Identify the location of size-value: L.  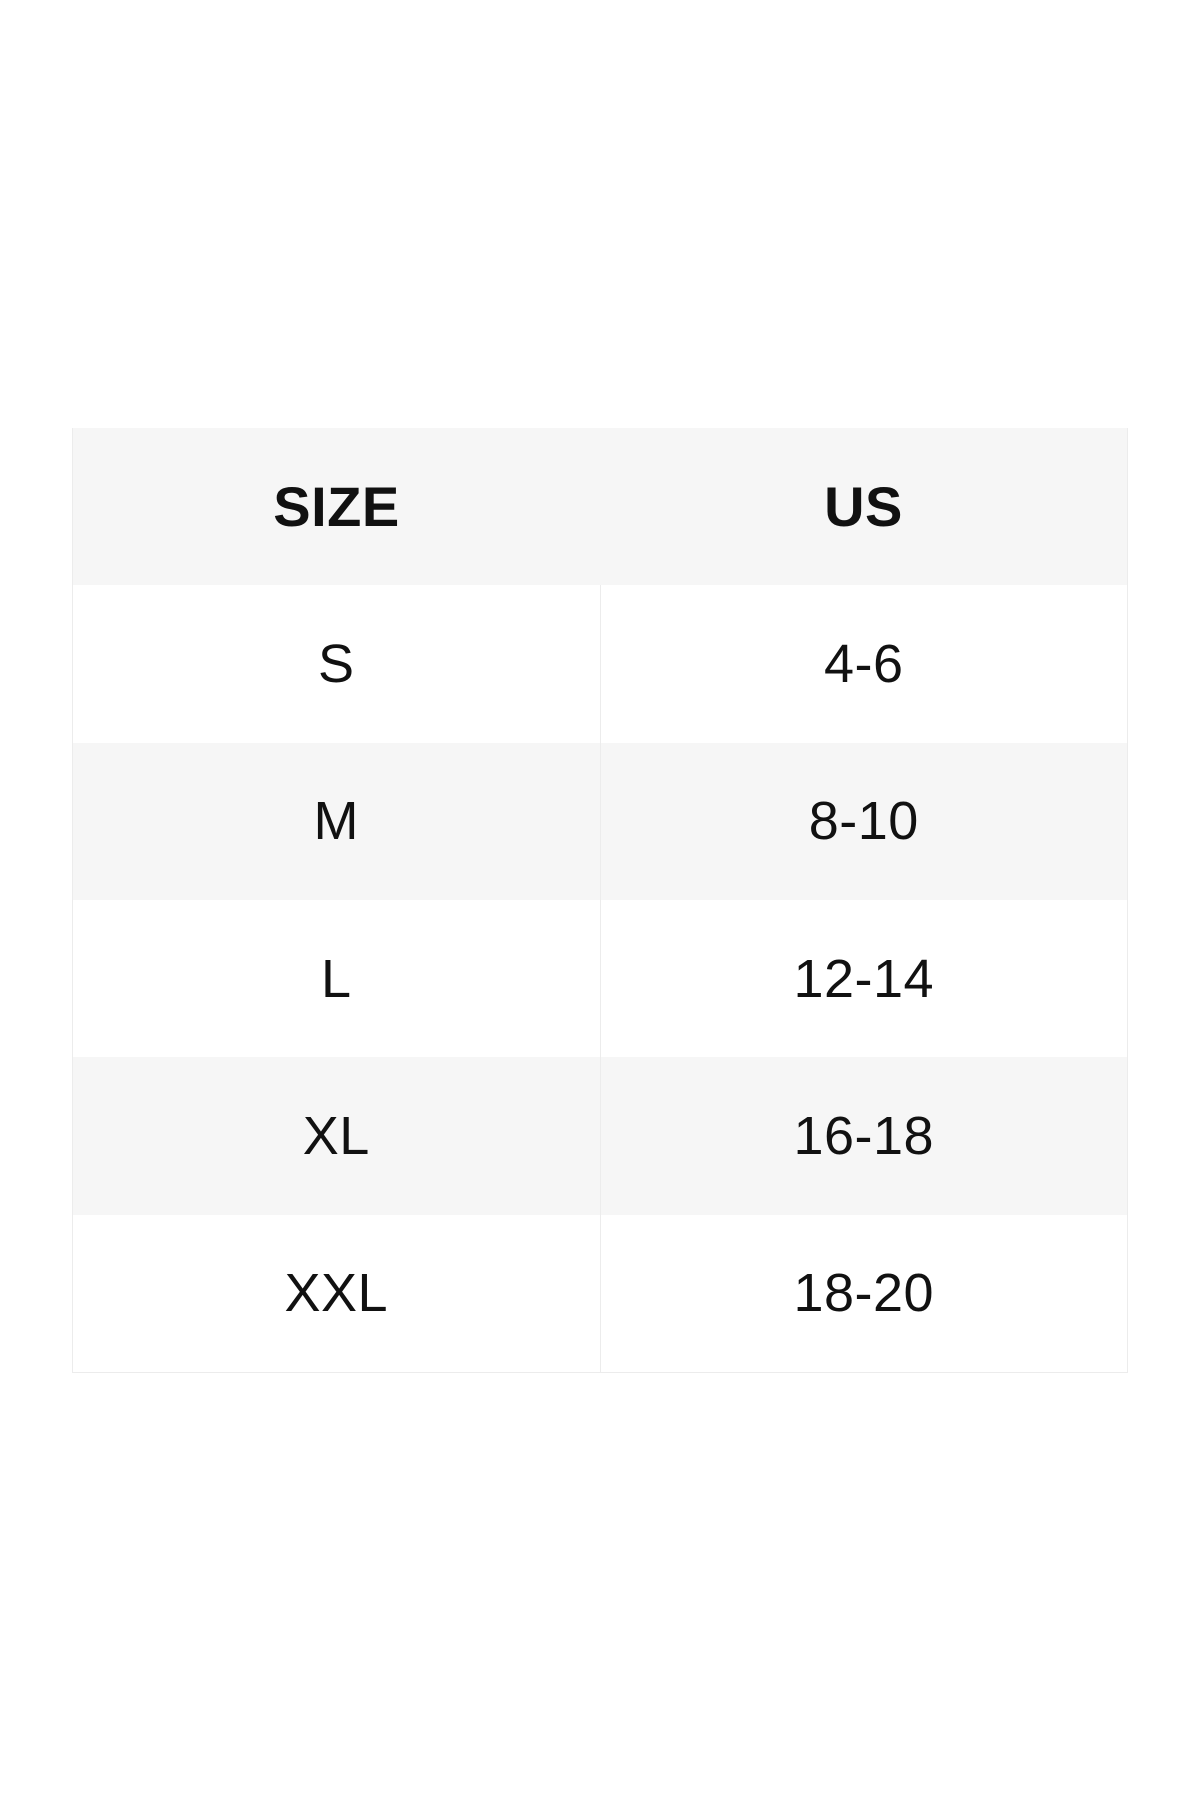
(337, 978).